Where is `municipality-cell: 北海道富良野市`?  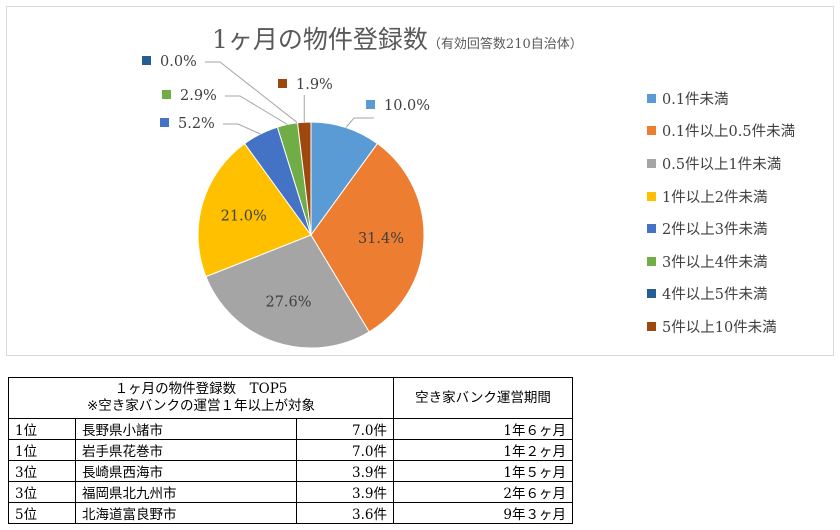 municipality-cell: 北海道富良野市 is located at coordinates (186, 513).